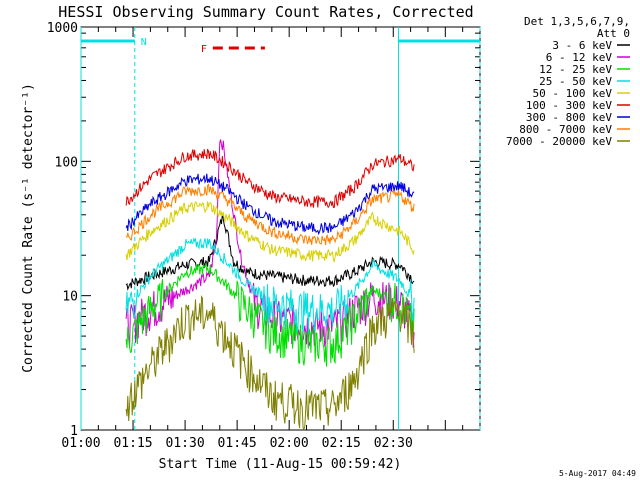 The height and width of the screenshot is (480, 640). Describe the element at coordinates (579, 57) in the screenshot. I see `legend-label: 6 - 12 keV` at that location.